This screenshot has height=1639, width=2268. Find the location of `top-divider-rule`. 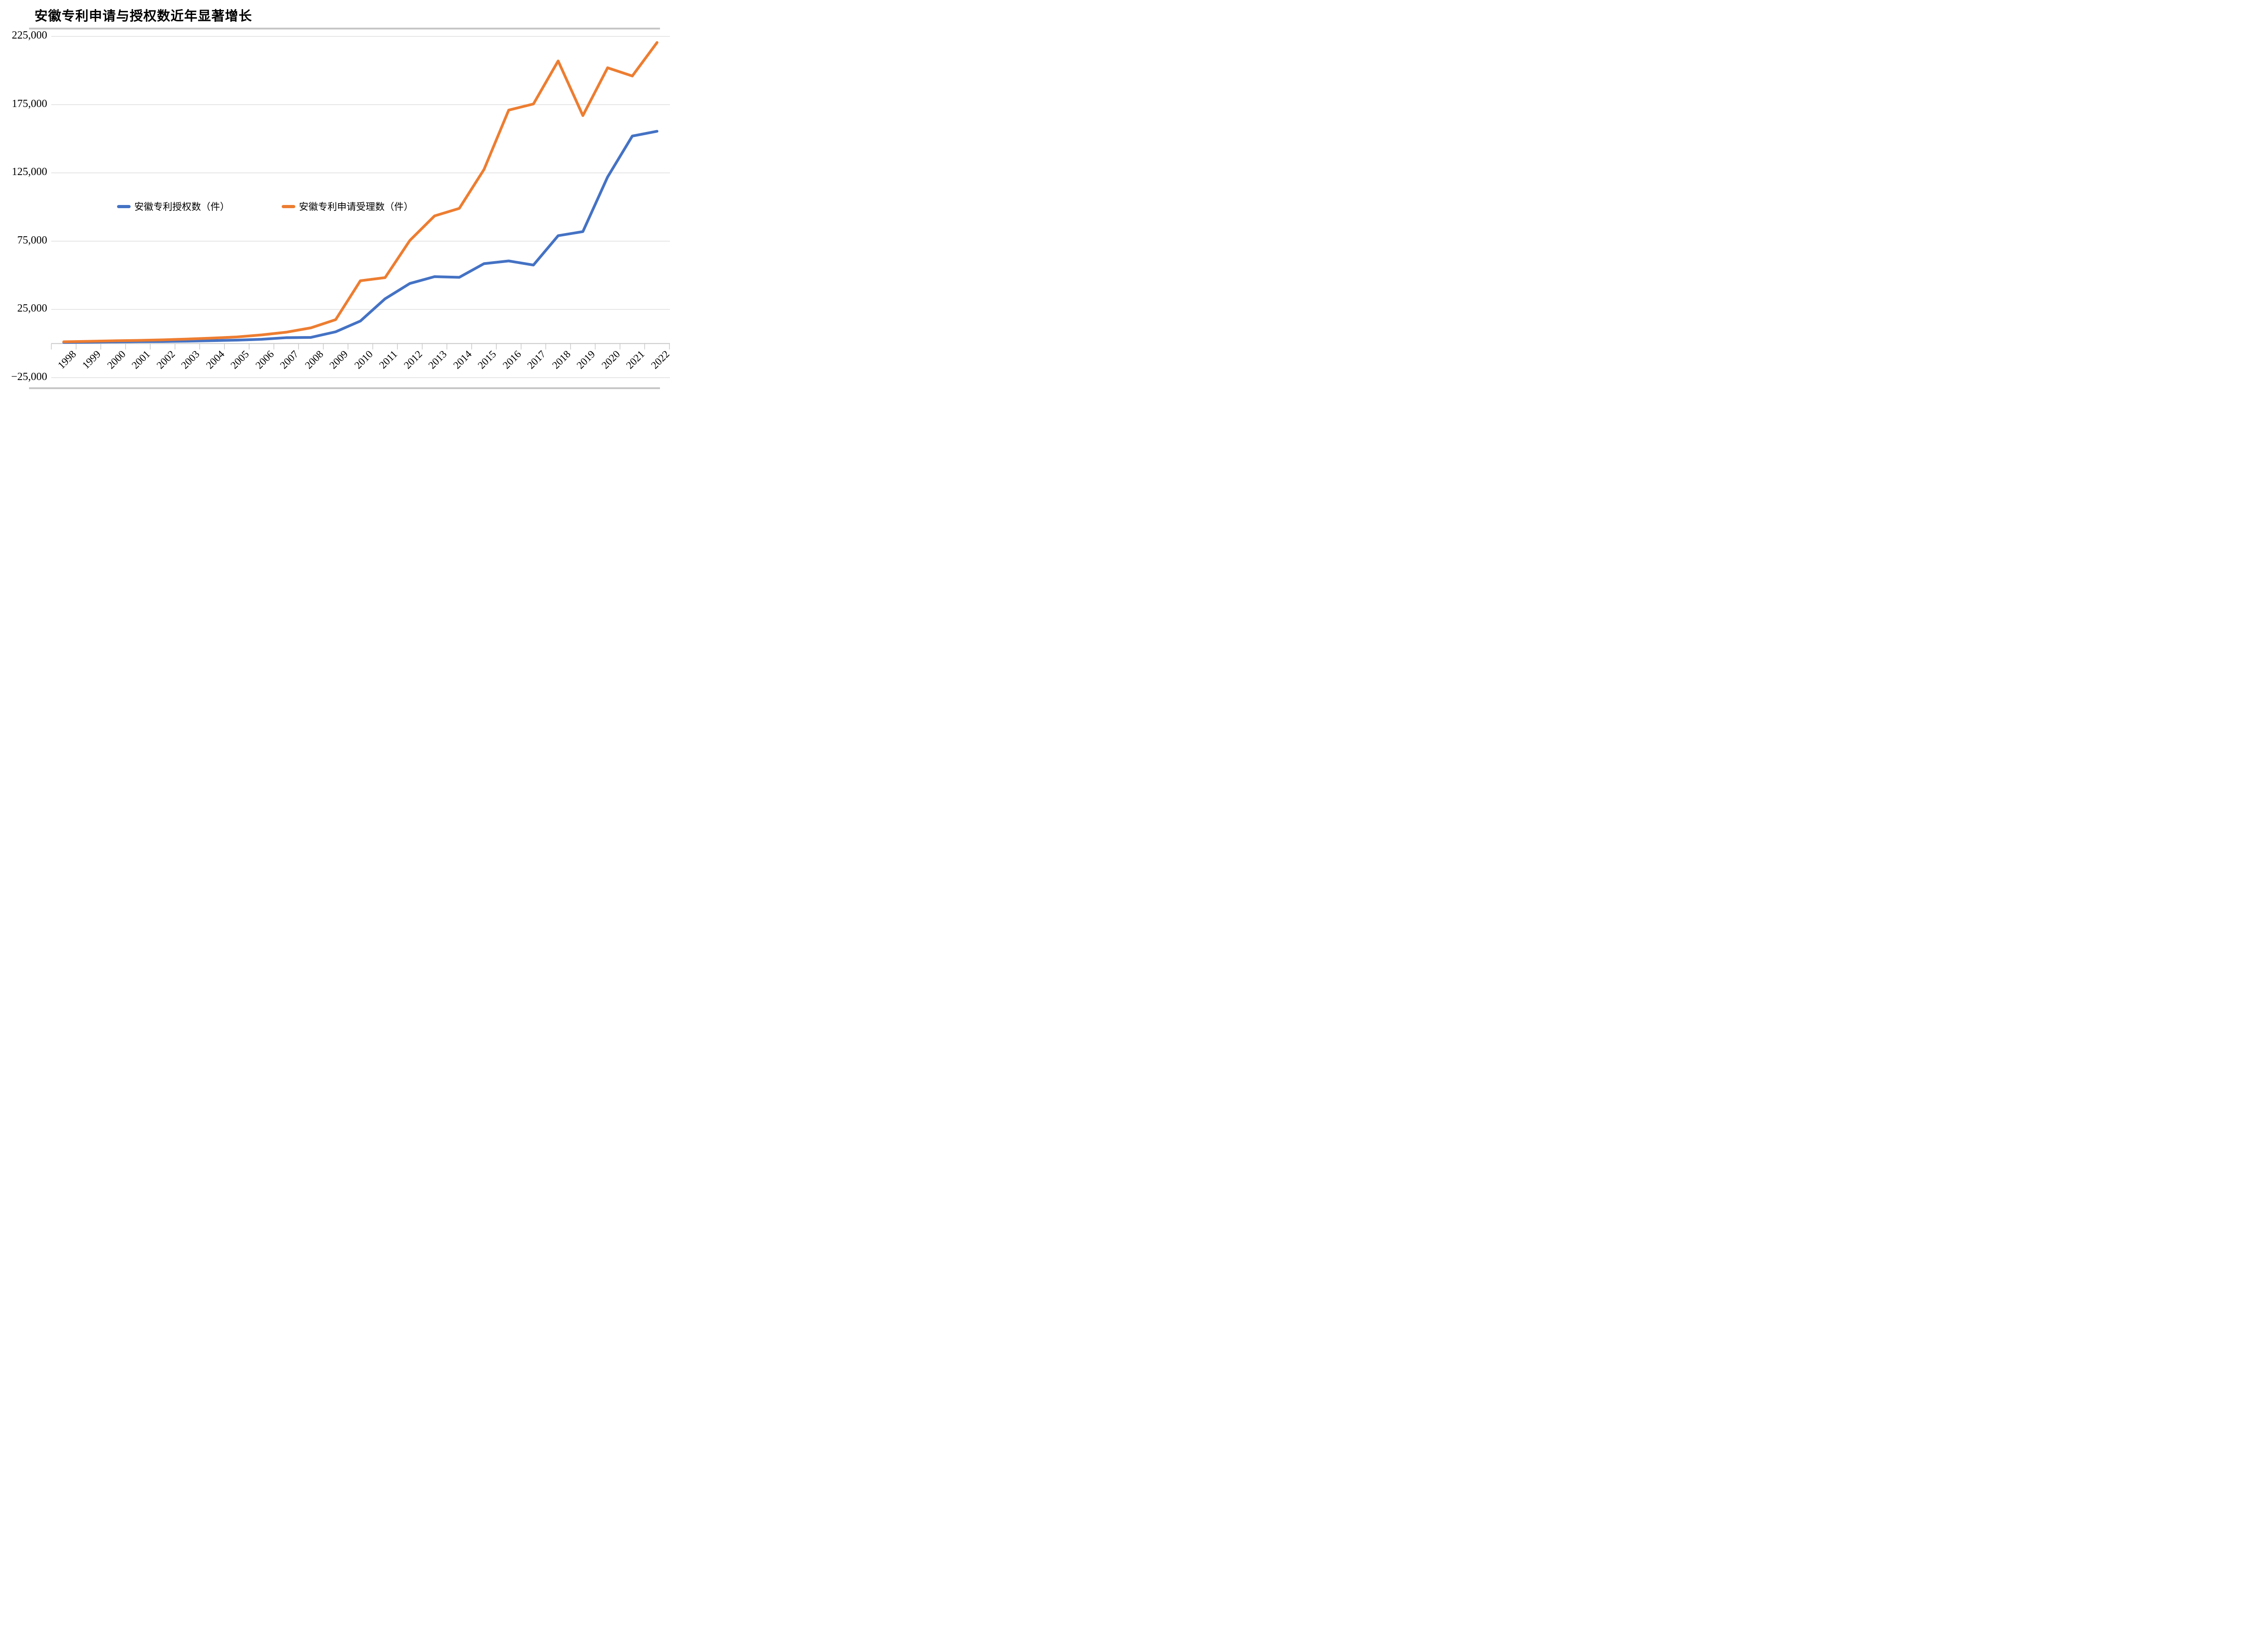

top-divider-rule is located at coordinates (345, 28).